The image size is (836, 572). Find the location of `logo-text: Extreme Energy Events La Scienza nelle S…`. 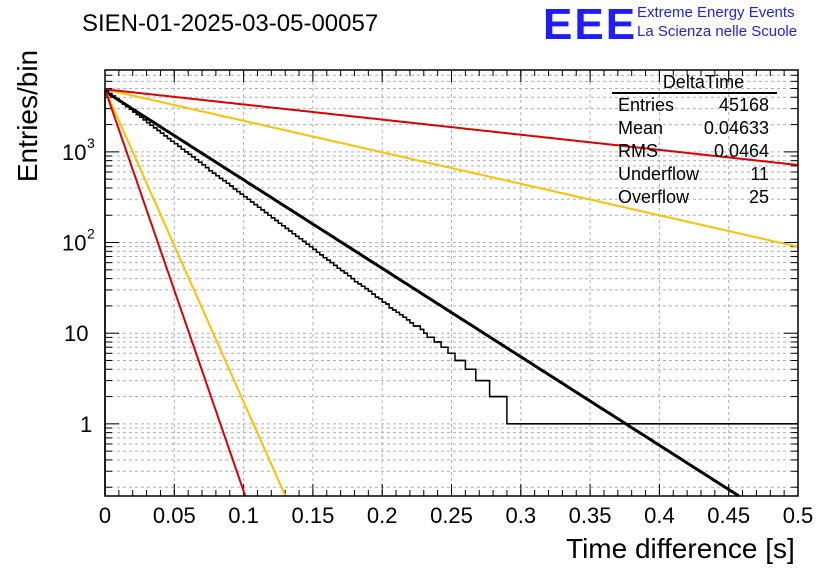

logo-text: Extreme Energy Events La Scienza nelle S… is located at coordinates (717, 22).